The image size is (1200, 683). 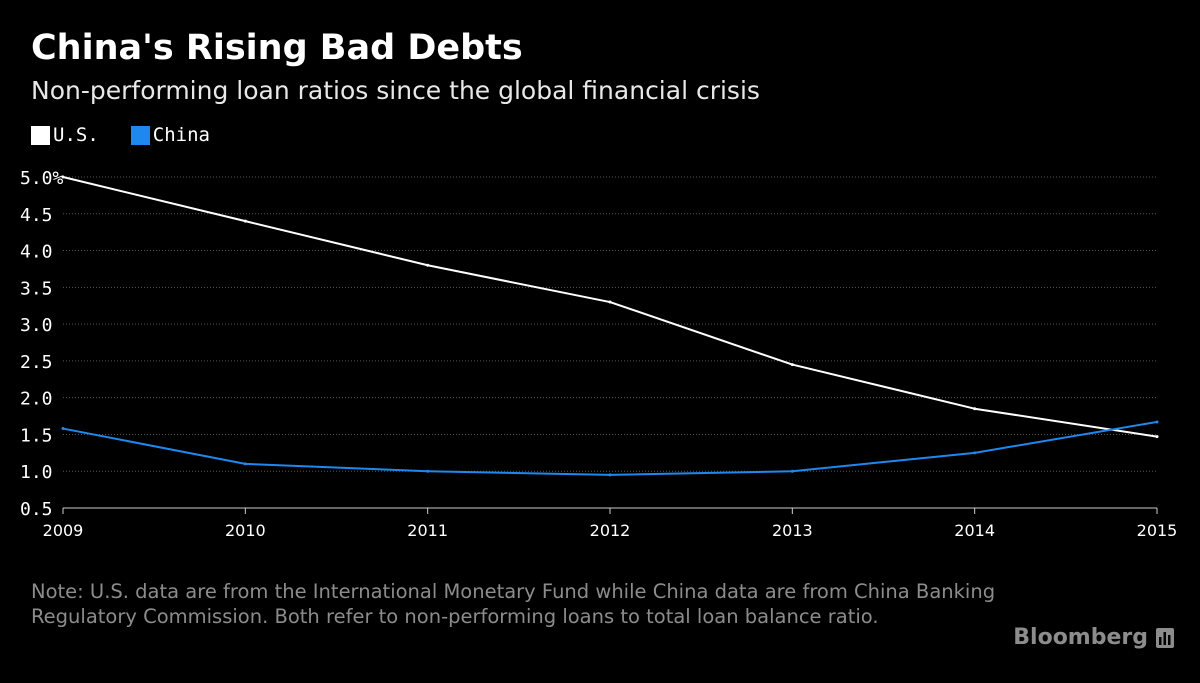 I want to click on y-tick-label: 0.5, so click(x=36, y=509).